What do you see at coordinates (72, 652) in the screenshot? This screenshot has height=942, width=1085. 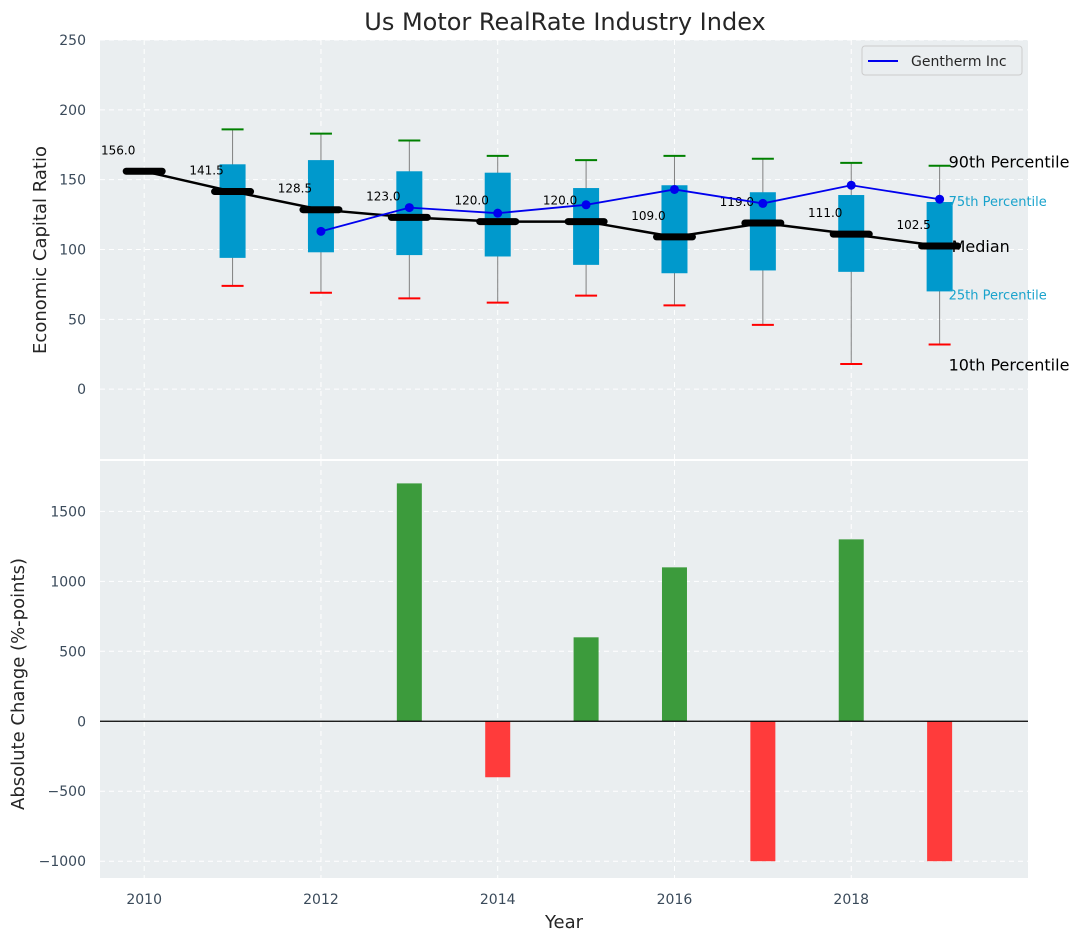 I see `bottom-y-tick-label: 500` at bounding box center [72, 652].